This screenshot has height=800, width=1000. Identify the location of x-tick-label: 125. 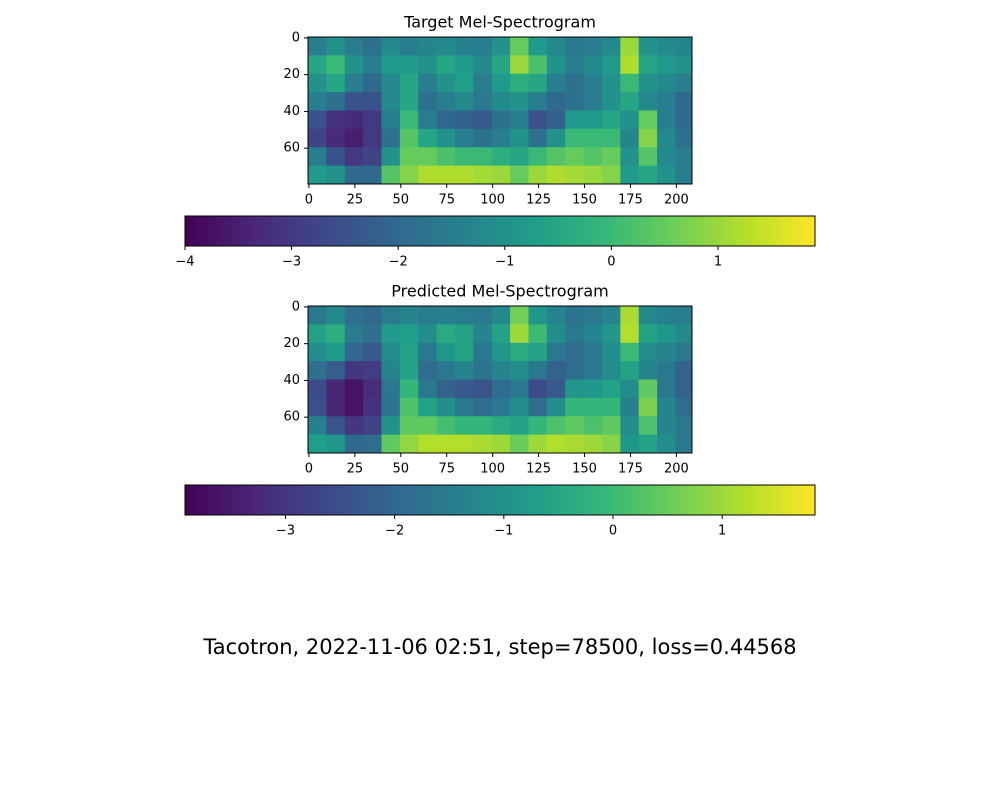
(538, 200).